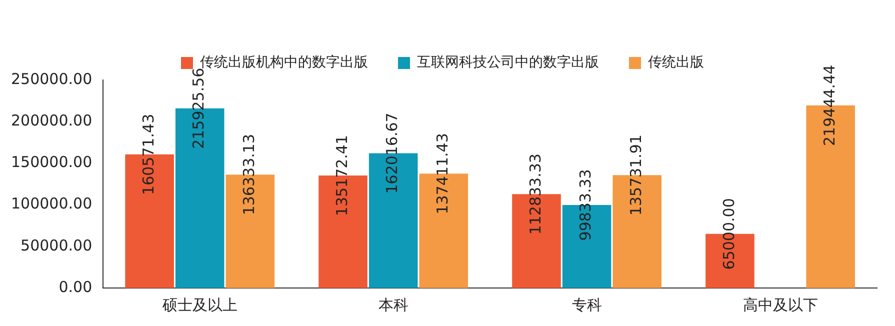 Image resolution: width=895 pixels, height=326 pixels. I want to click on data-label: 160571.43, so click(148, 154).